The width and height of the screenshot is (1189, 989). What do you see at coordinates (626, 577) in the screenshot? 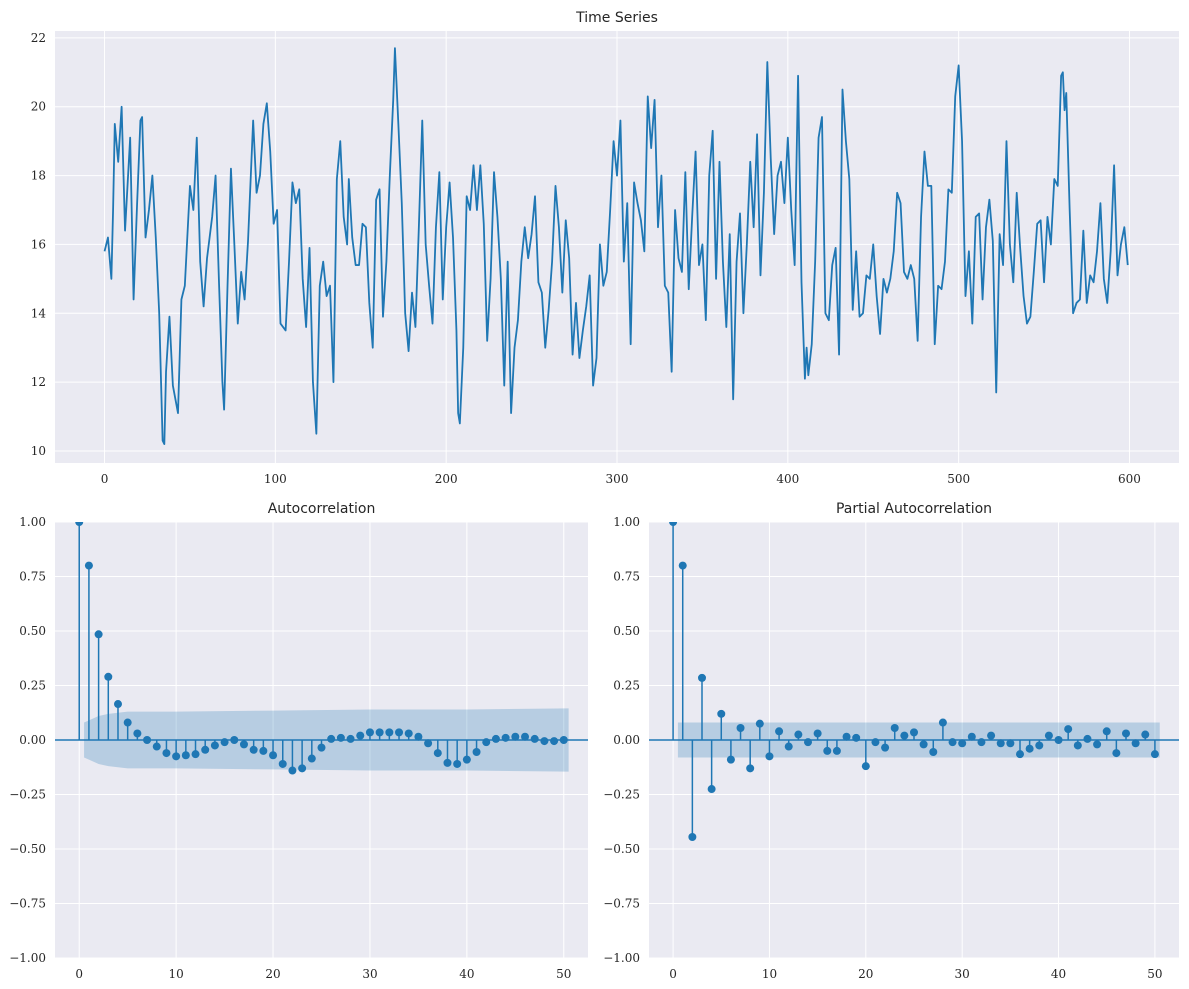
I see `pacf-y-tick-label: 0.75` at bounding box center [626, 577].